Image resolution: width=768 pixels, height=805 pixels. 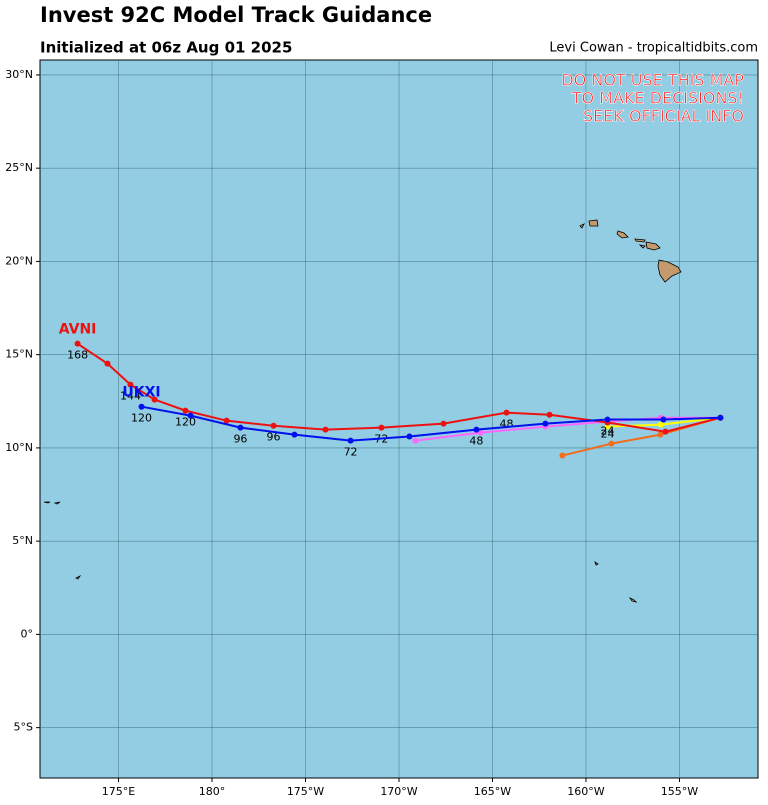 I want to click on credit: Levi Cowan - tropicaltidbits.com, so click(x=653, y=48).